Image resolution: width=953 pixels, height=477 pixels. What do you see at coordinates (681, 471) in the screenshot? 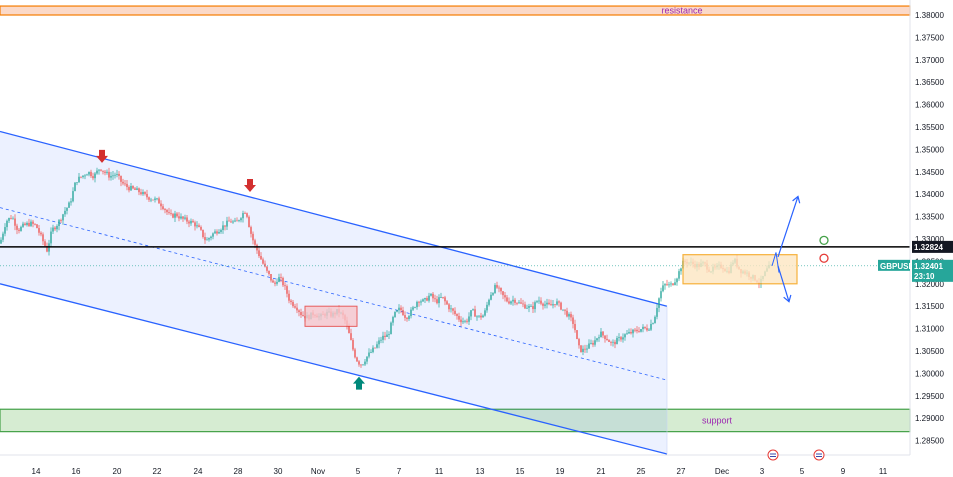
I see `x-tick-label: 27` at bounding box center [681, 471].